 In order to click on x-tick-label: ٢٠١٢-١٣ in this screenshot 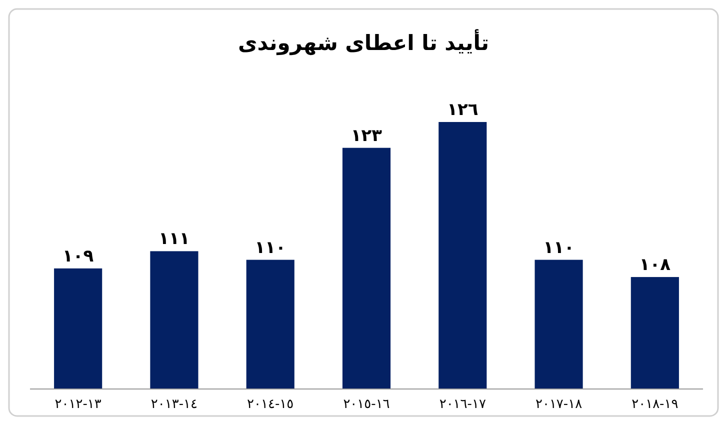, I will do `click(78, 404)`.